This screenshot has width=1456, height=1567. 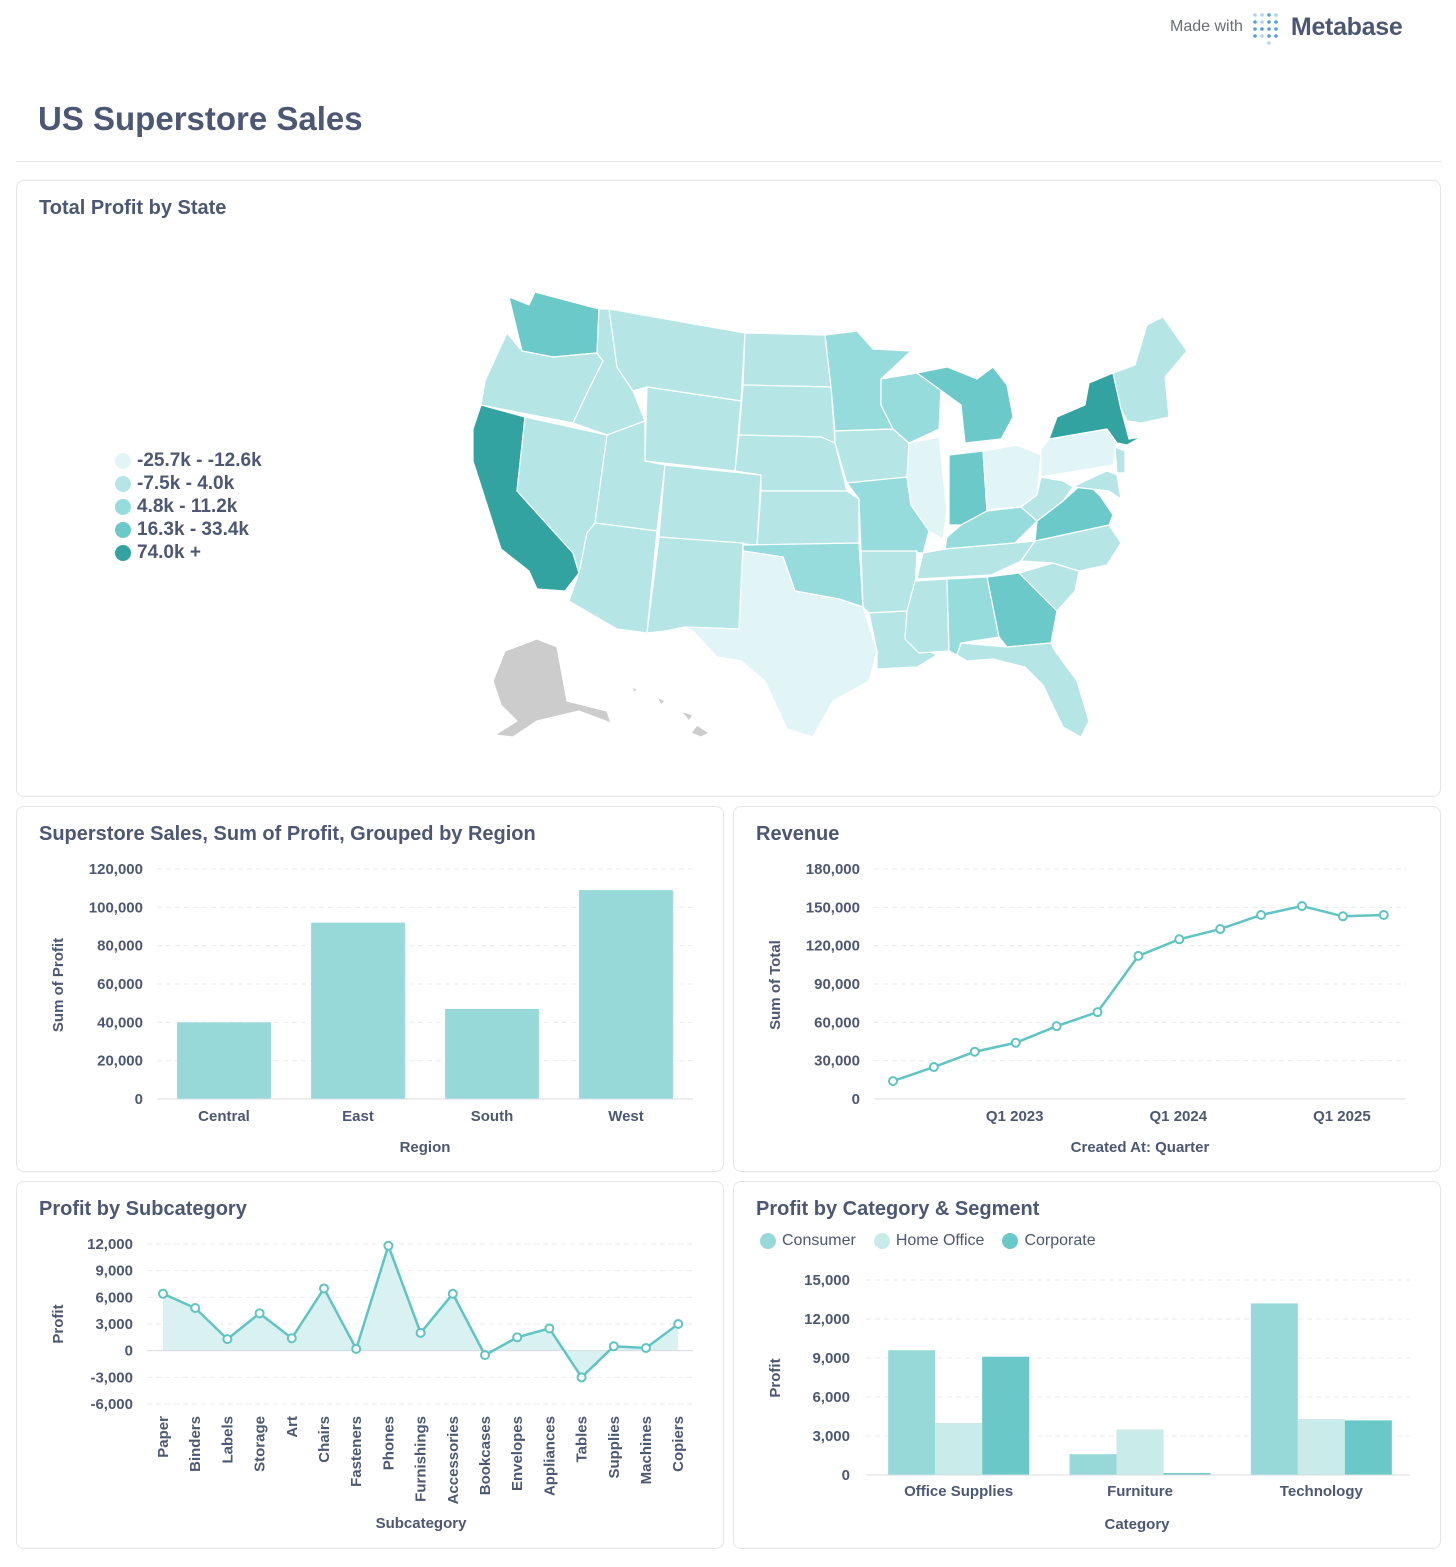 I want to click on bar-south, so click(x=492, y=1053).